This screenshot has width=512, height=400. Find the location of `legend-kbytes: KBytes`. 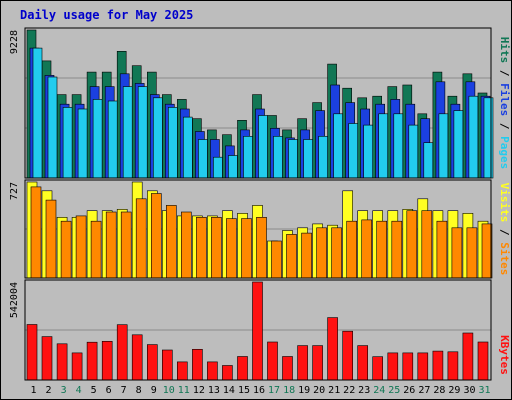

legend-kbytes: KBytes is located at coordinates (504, 355).